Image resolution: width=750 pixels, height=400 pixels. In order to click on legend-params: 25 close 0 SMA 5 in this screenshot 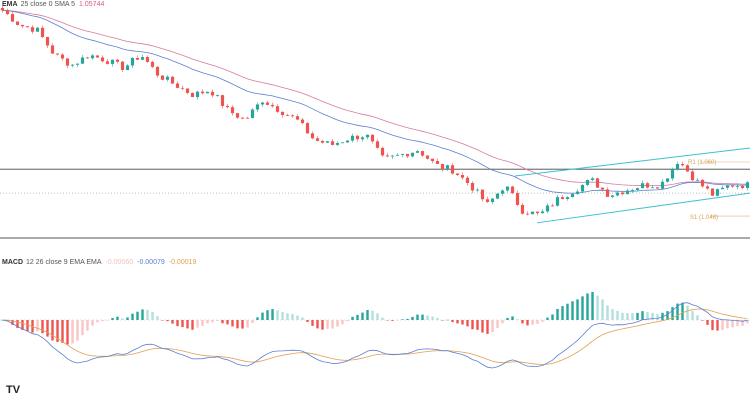, I will do `click(48, 4)`.